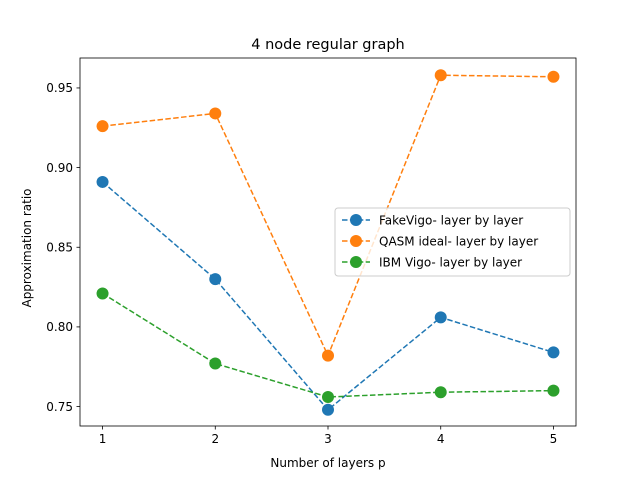  What do you see at coordinates (59, 407) in the screenshot?
I see `y-tick-label: 0.75` at bounding box center [59, 407].